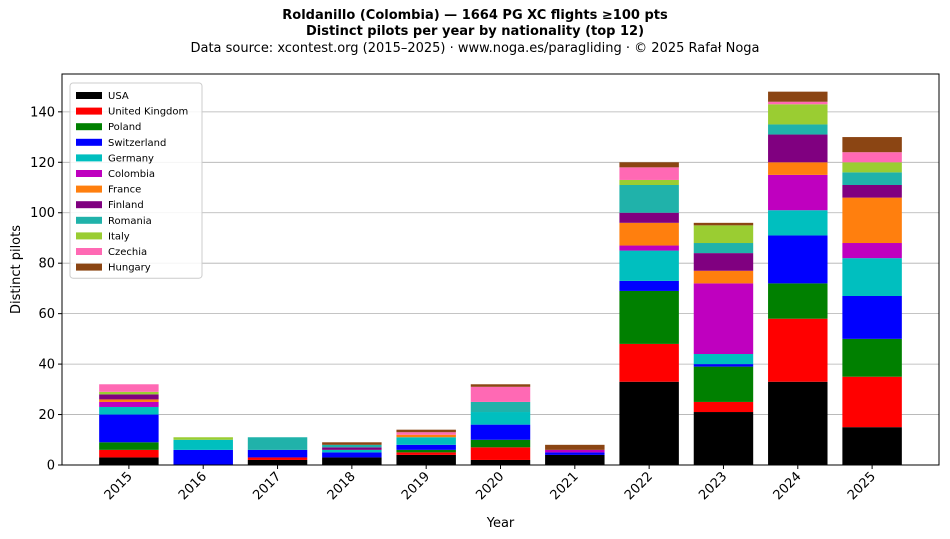 Image resolution: width=950 pixels, height=539 pixels. What do you see at coordinates (126, 205) in the screenshot?
I see `legend-label: Finland` at bounding box center [126, 205].